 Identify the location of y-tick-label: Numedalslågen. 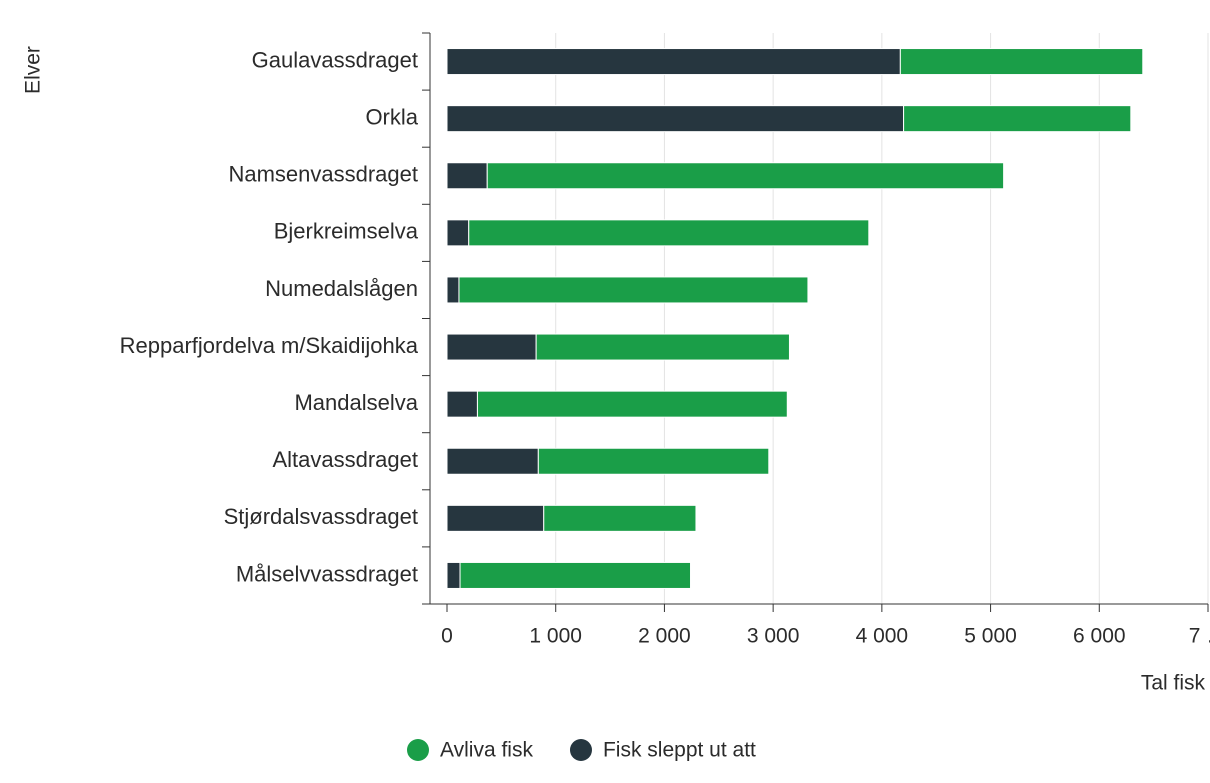
(341, 288).